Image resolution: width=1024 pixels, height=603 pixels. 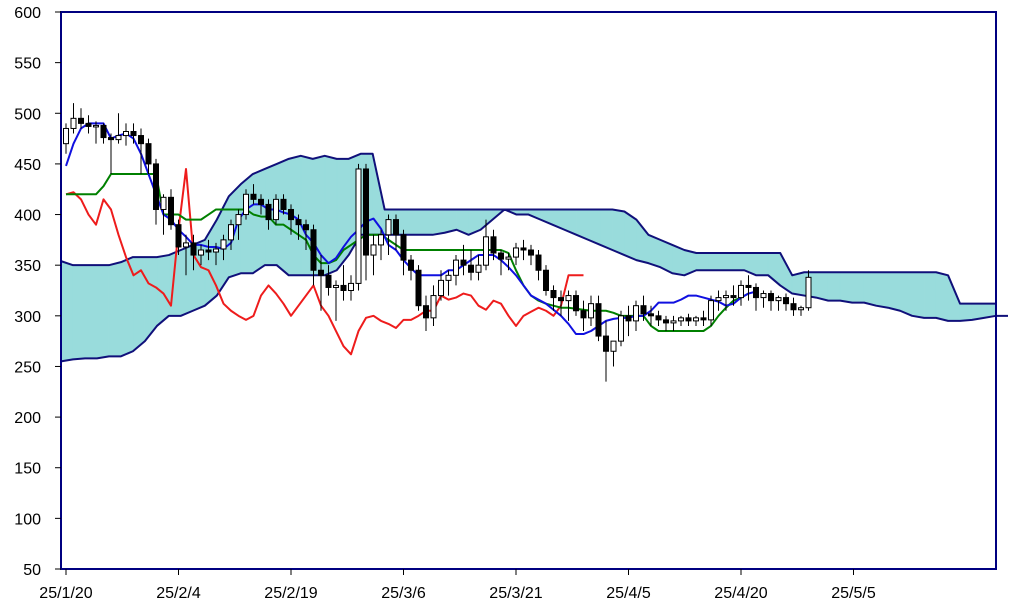 I want to click on y-tick-label: 350, so click(x=27, y=266).